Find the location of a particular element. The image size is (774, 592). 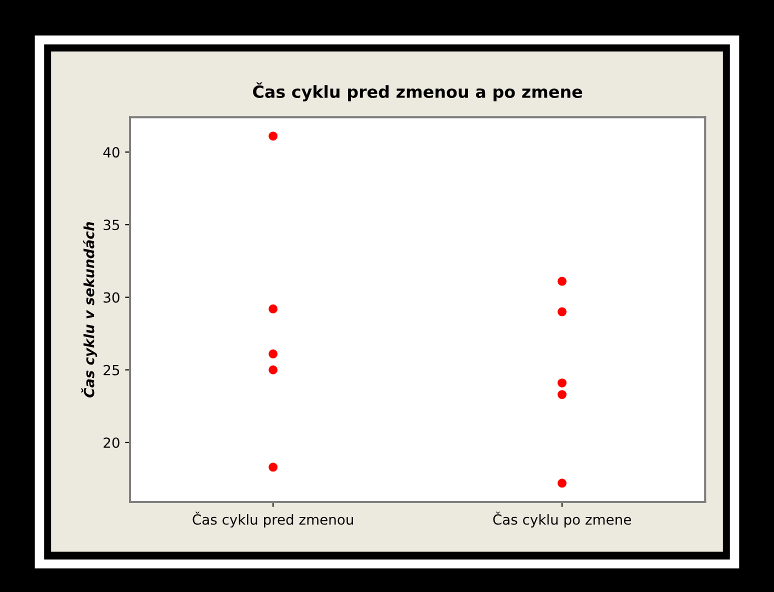

y-tick-label: 35 is located at coordinates (112, 225).